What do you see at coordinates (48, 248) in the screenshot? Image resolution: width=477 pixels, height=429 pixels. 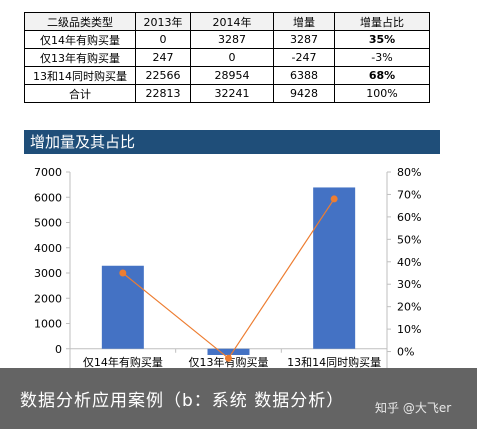 I see `y-tick-label: 4000` at bounding box center [48, 248].